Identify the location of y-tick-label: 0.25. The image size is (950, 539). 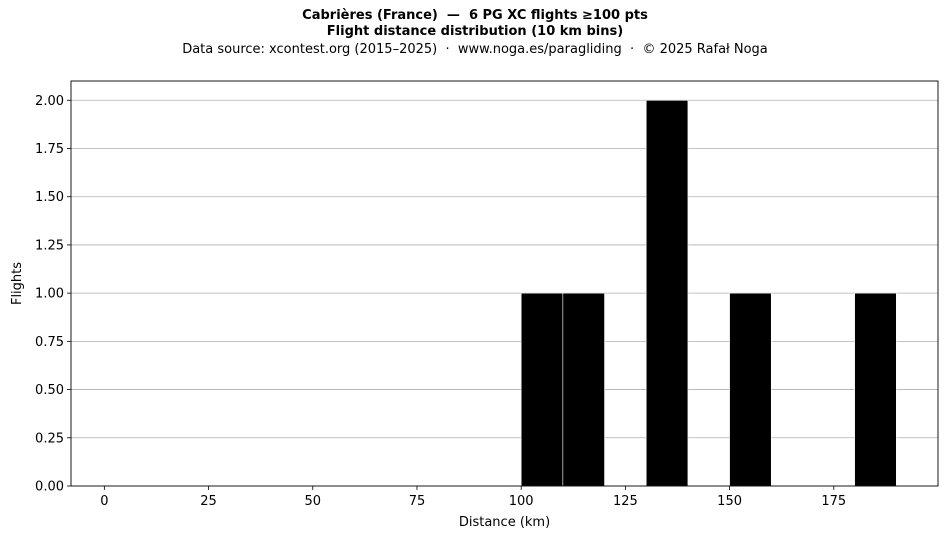
(49, 438).